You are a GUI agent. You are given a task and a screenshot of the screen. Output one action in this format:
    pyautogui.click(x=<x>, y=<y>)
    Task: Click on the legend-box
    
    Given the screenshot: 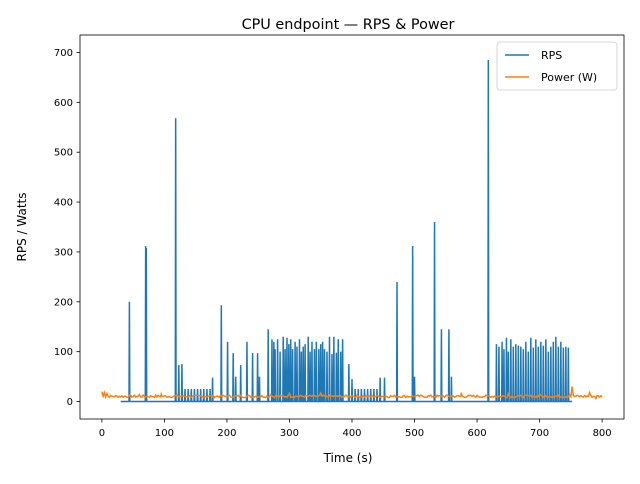 What is the action you would take?
    pyautogui.click(x=557, y=66)
    